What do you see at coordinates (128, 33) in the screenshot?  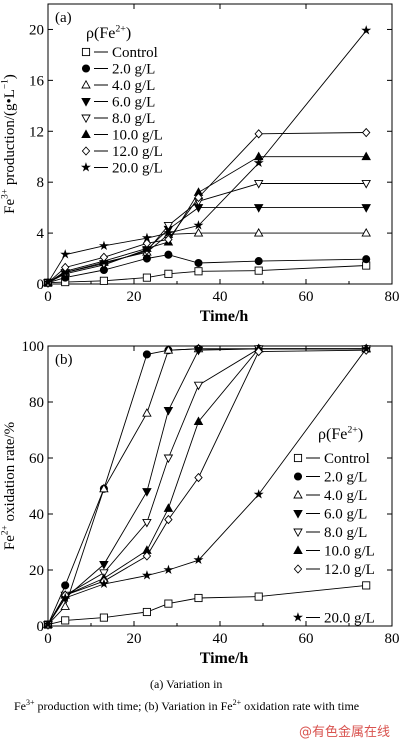 I see `text-part: )` at bounding box center [128, 33].